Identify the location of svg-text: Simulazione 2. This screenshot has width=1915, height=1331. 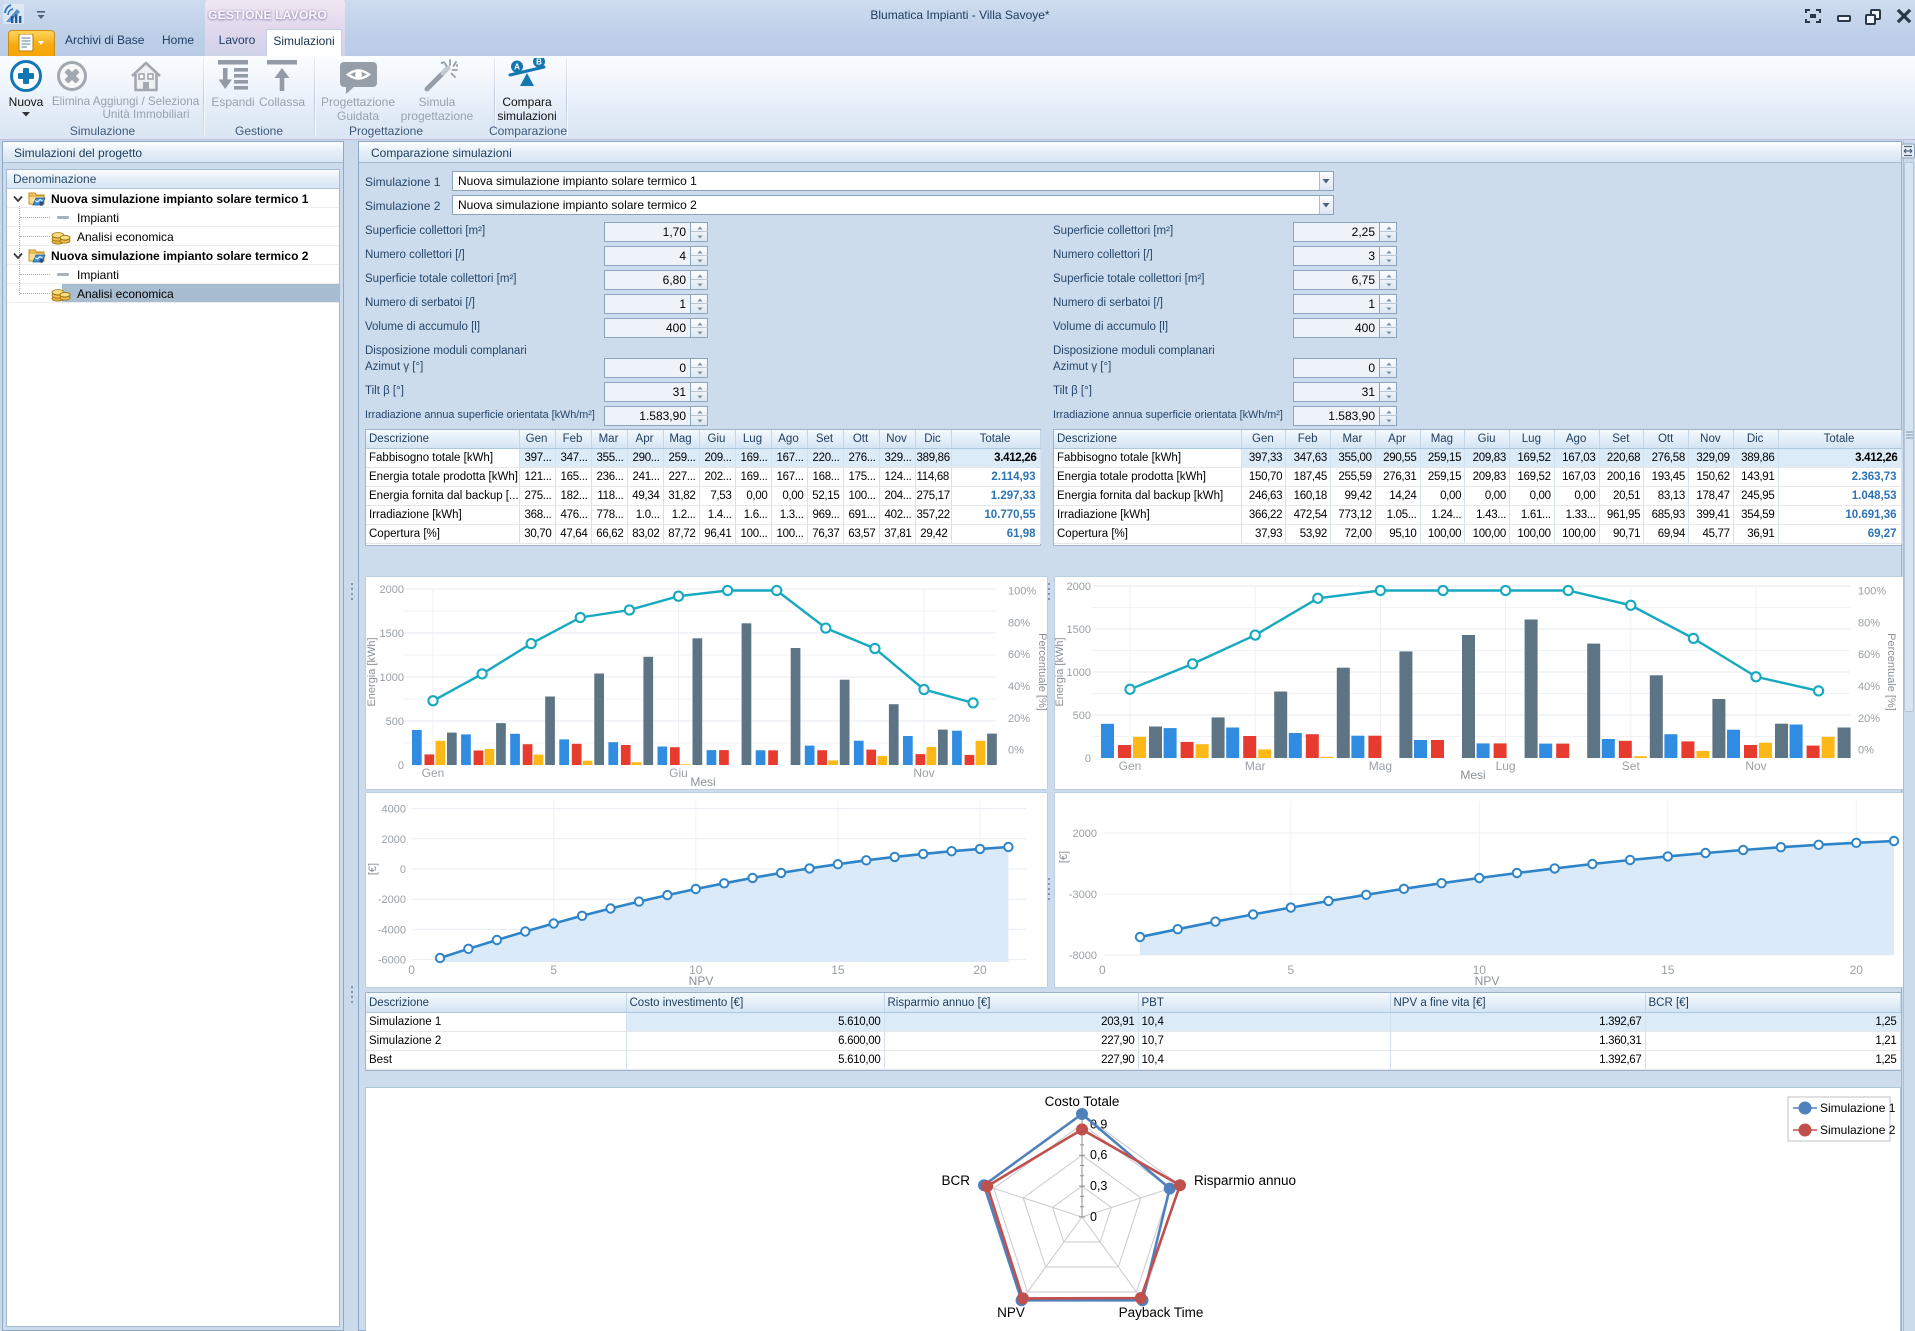
(1858, 1130).